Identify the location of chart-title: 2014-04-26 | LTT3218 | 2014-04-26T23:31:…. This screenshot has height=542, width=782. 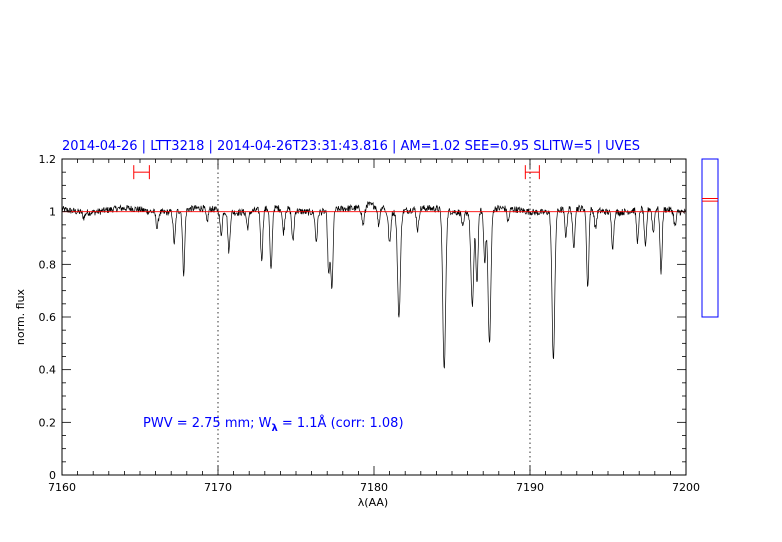
(351, 146).